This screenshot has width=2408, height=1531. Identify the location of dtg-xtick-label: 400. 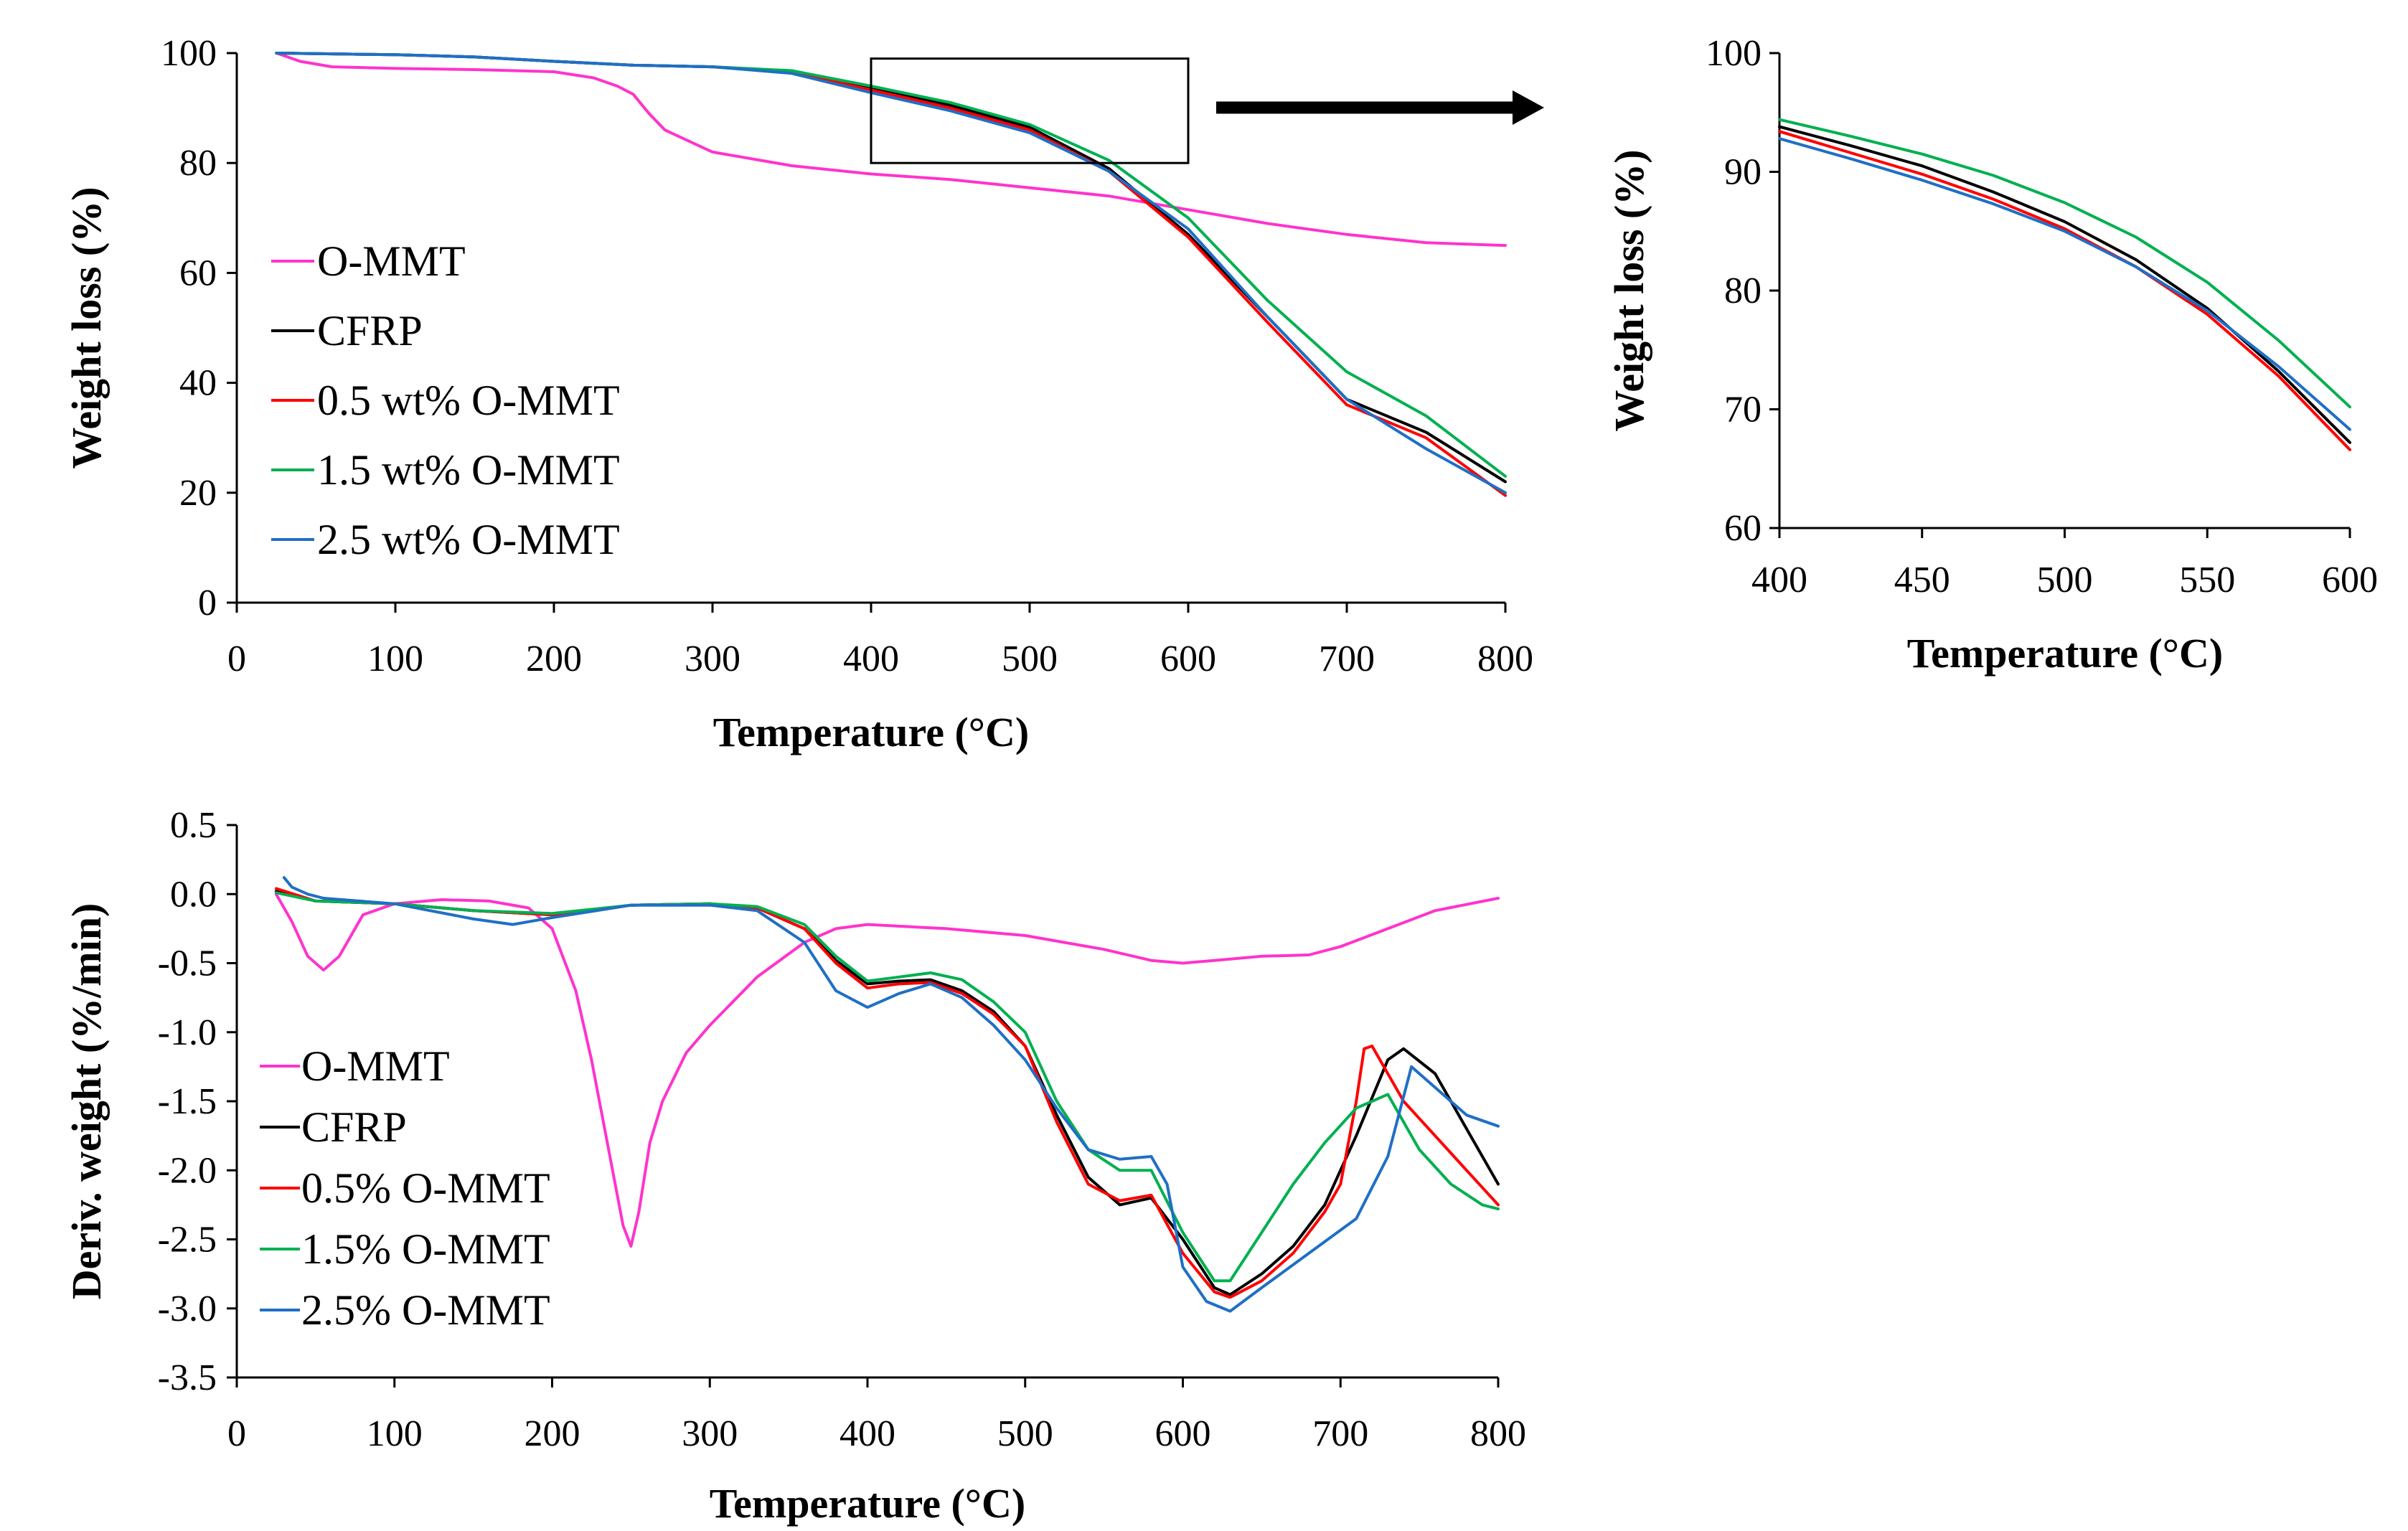
(867, 1433).